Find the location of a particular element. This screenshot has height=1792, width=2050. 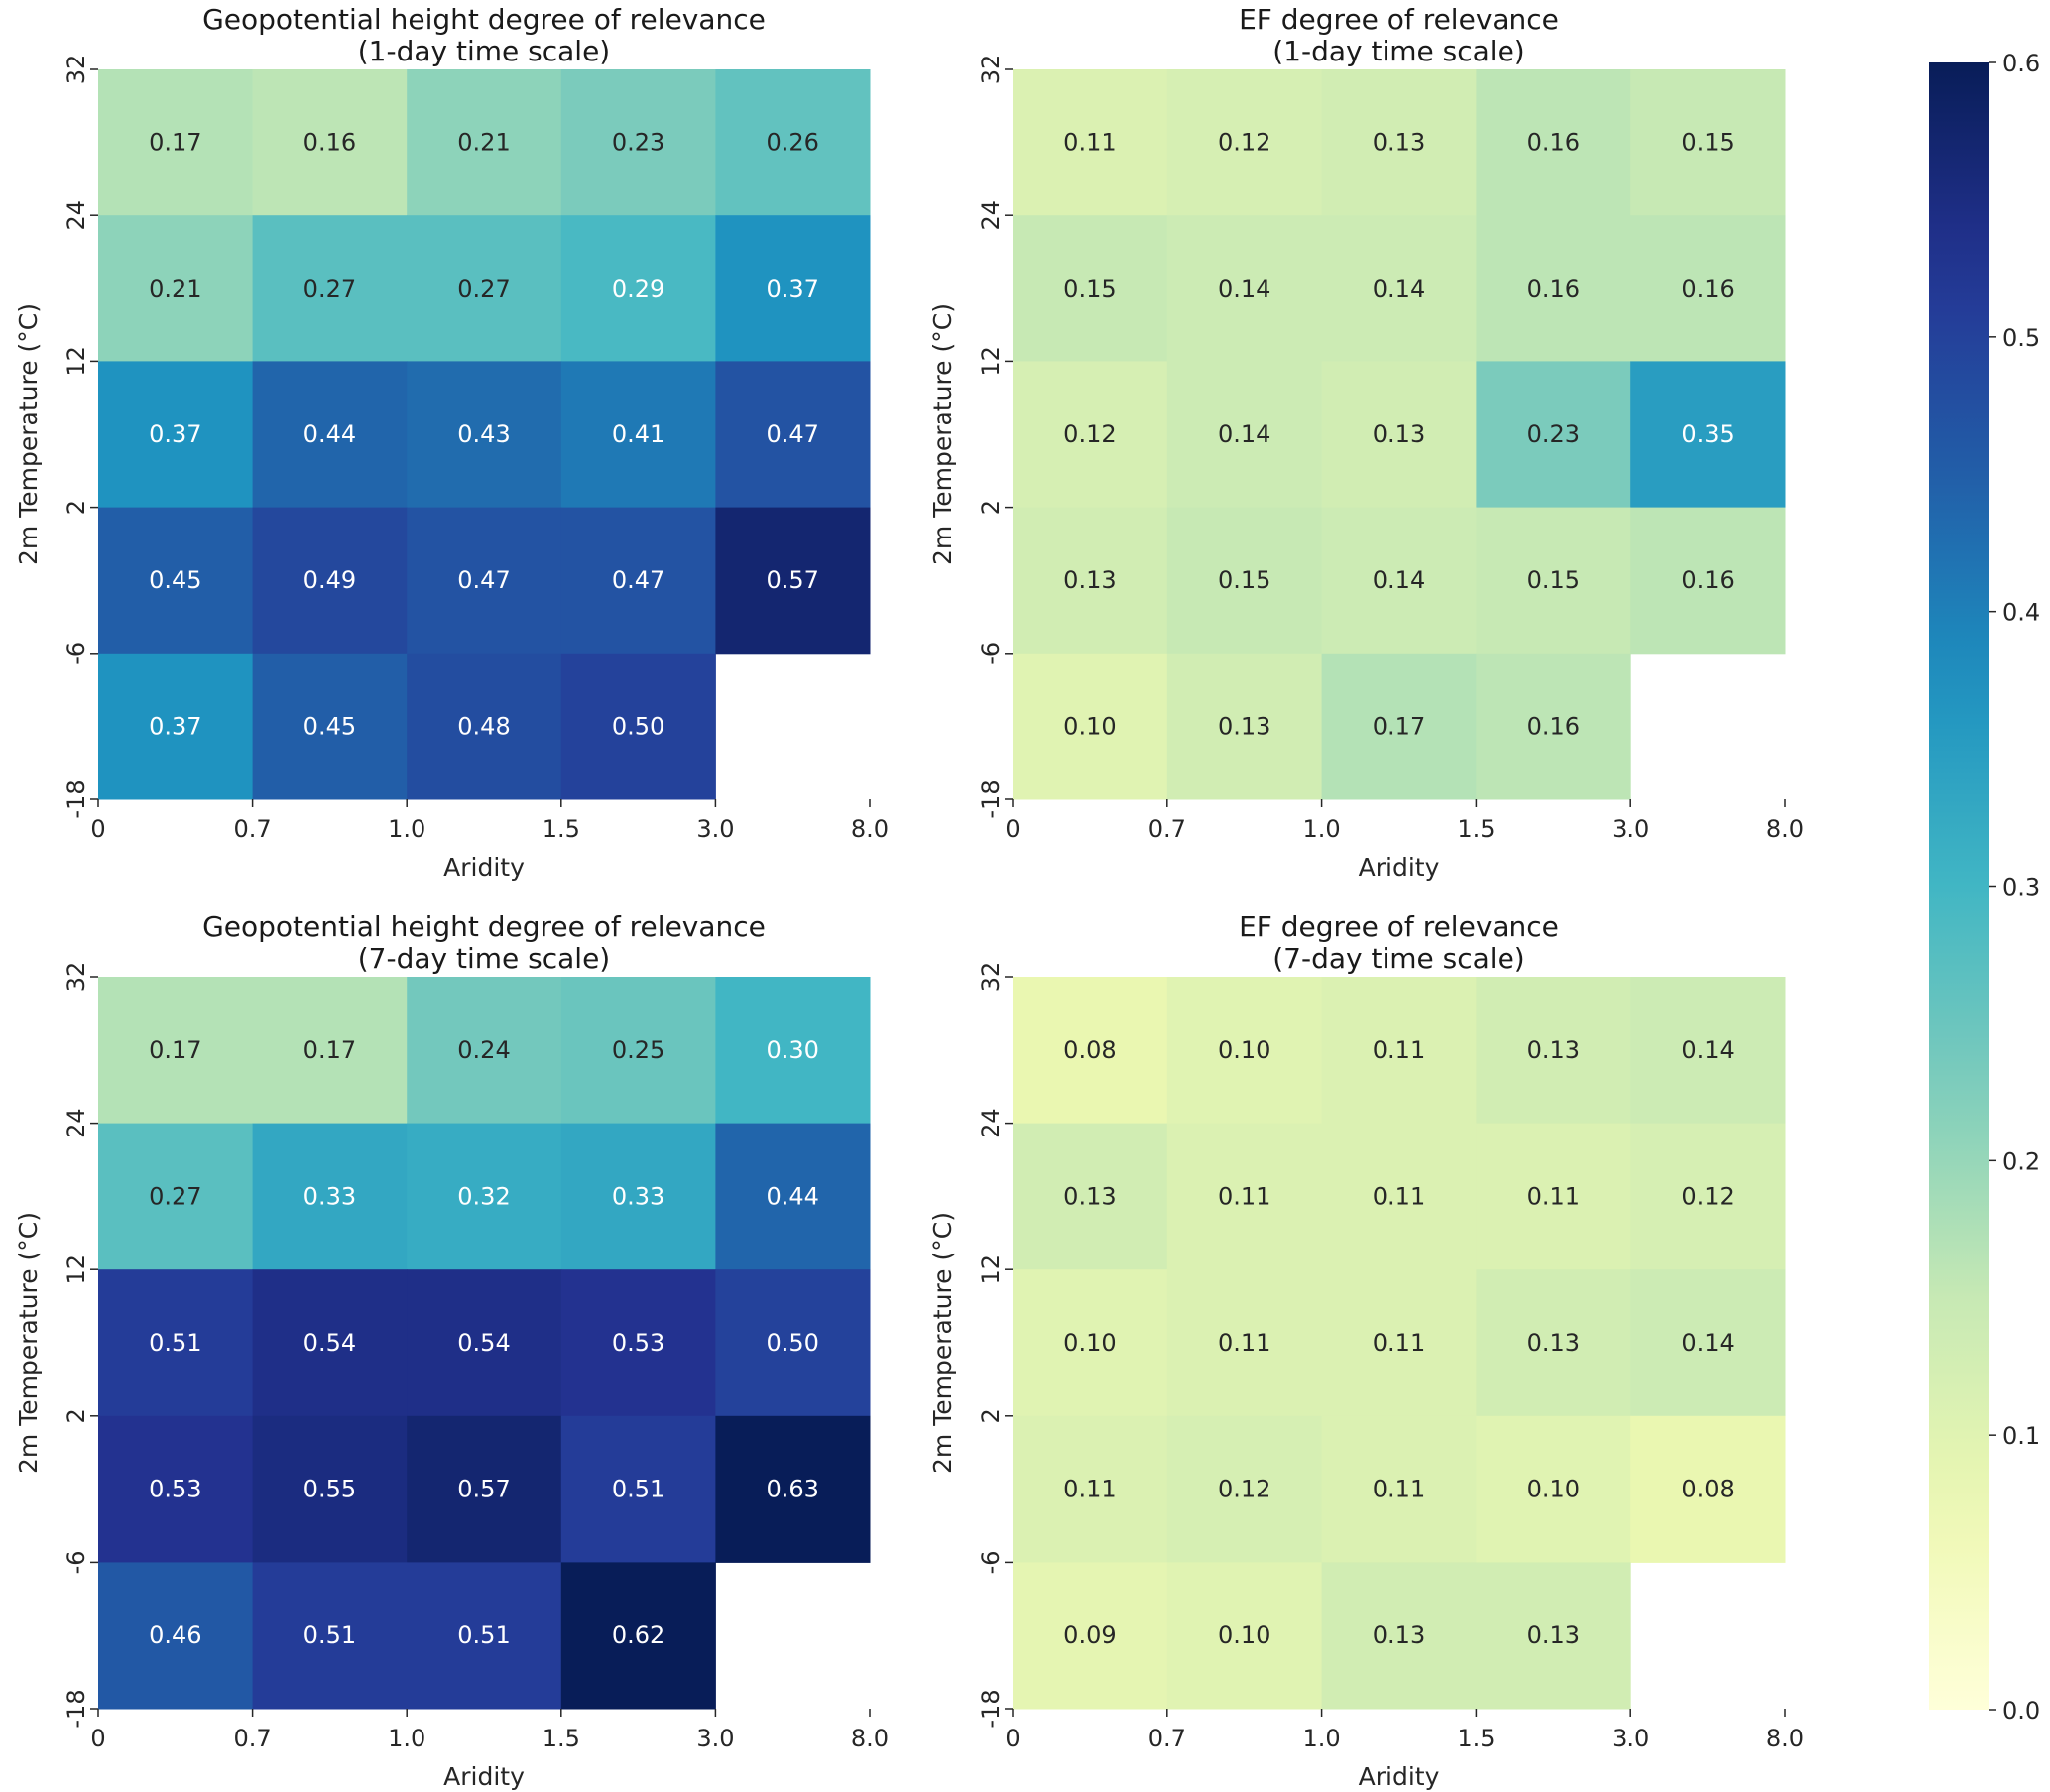

cell-value-label: 0.23 is located at coordinates (1554, 434).